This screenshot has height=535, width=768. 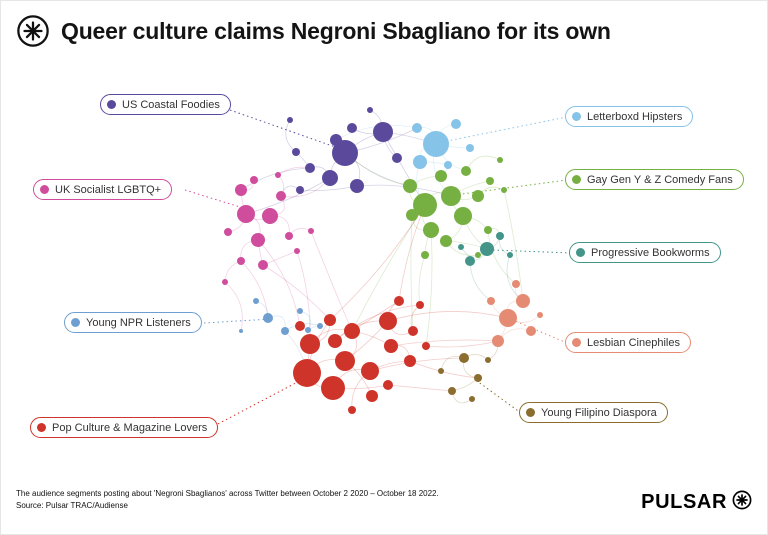 What do you see at coordinates (660, 179) in the screenshot?
I see `segment-label-text: Gay Gen Y & Z Comedy Fans` at bounding box center [660, 179].